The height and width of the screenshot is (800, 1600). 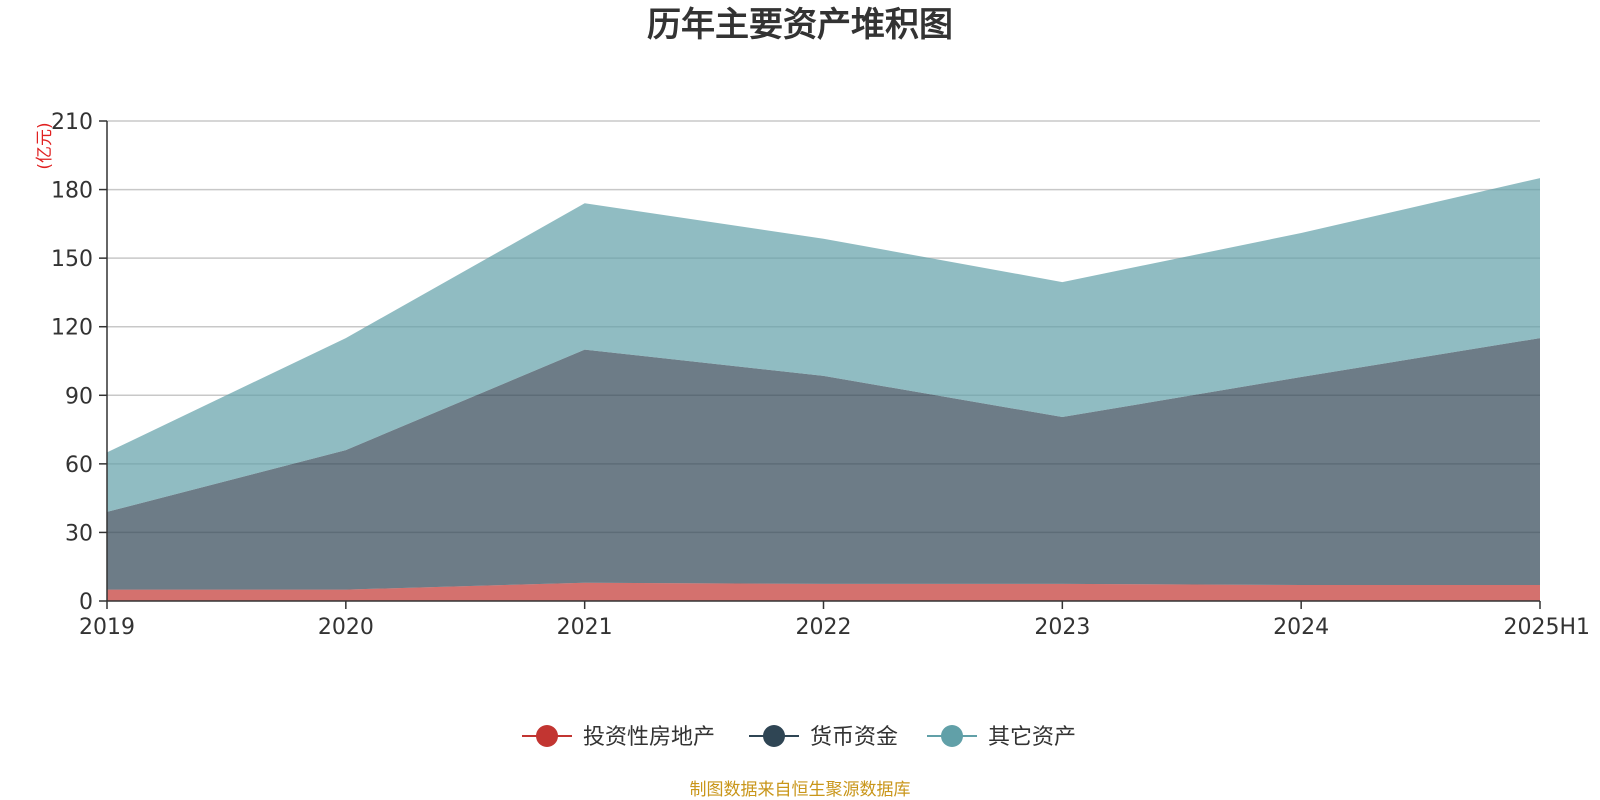 I want to click on legend: 投资性房地产 货币资金 其它资产, so click(x=799, y=737).